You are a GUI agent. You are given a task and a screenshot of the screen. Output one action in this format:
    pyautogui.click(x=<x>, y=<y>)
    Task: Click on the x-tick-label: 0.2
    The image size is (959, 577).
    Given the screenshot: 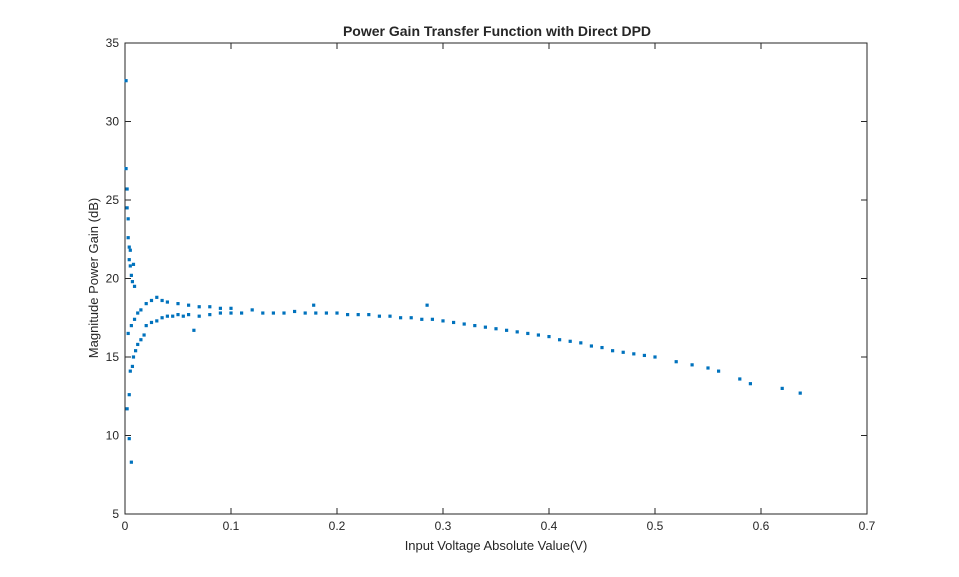 What is the action you would take?
    pyautogui.click(x=337, y=526)
    